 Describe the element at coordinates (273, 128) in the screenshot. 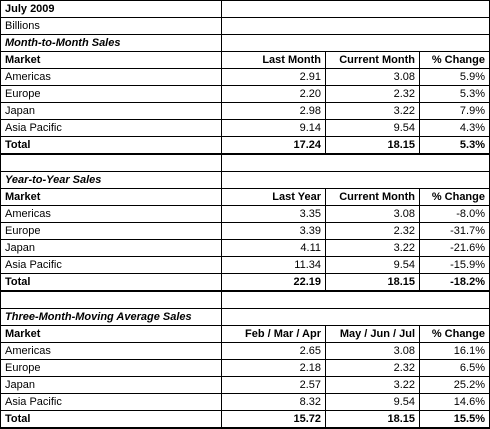

I see `value-cell: 9.14` at that location.